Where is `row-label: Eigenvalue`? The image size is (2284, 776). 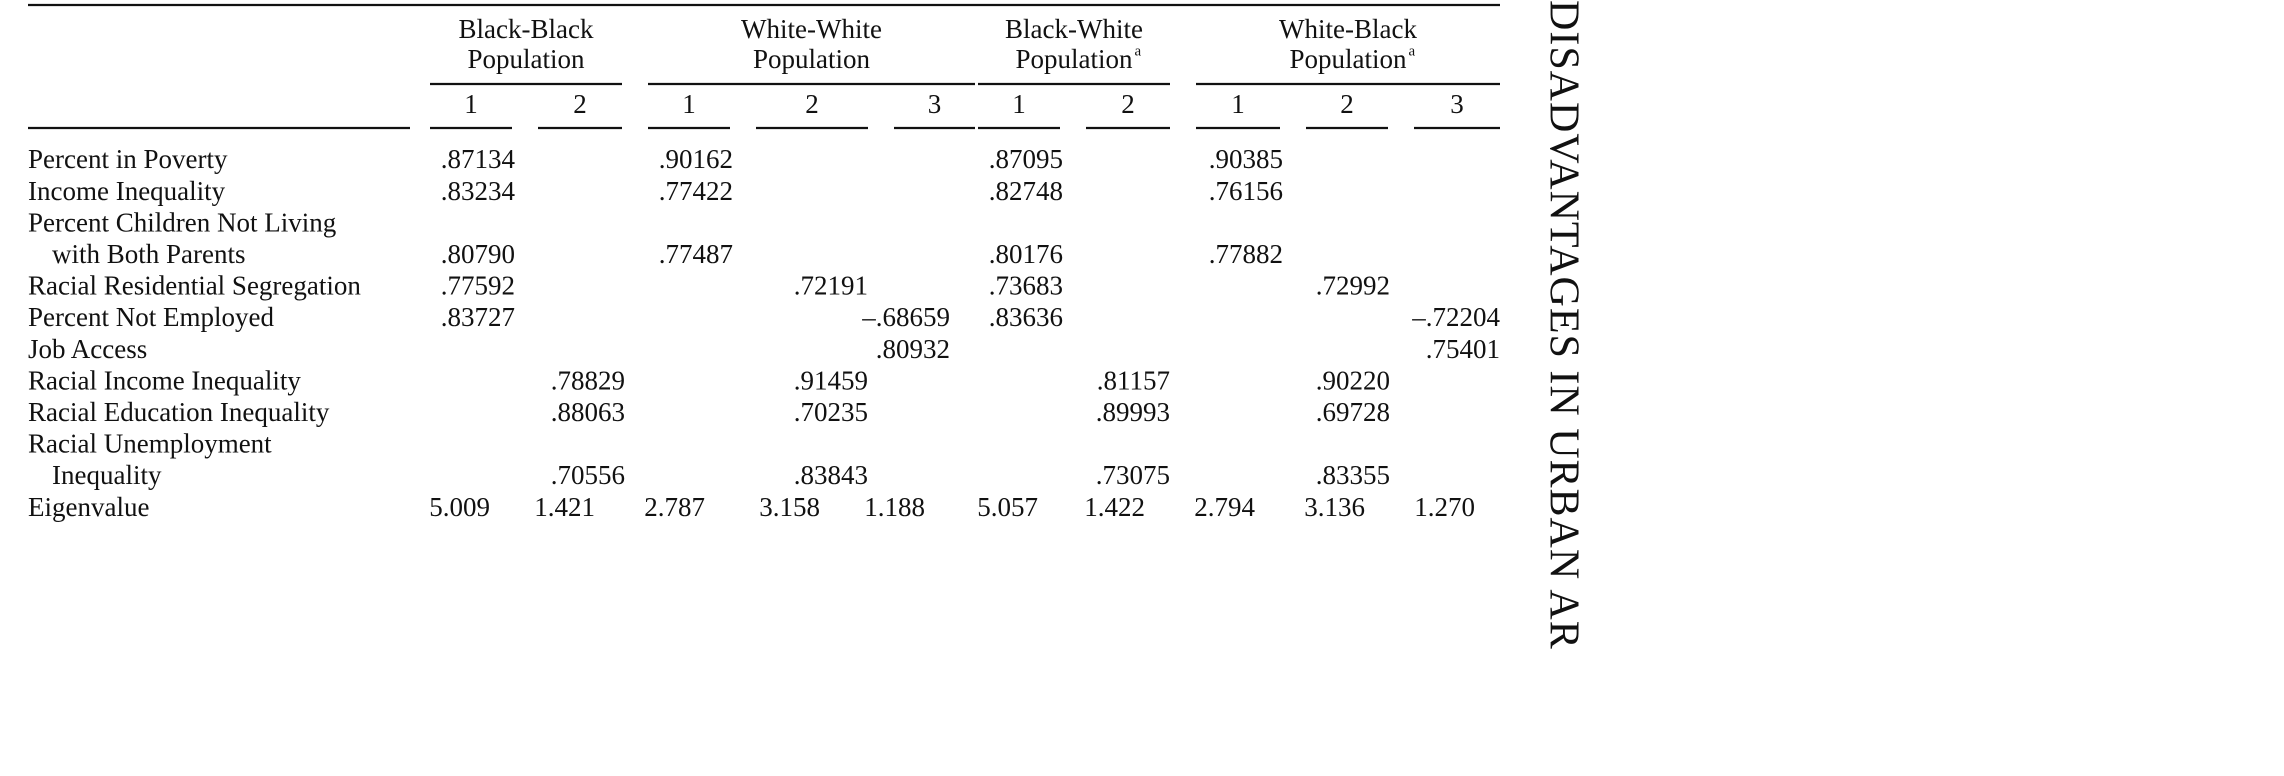 row-label: Eigenvalue is located at coordinates (88, 507).